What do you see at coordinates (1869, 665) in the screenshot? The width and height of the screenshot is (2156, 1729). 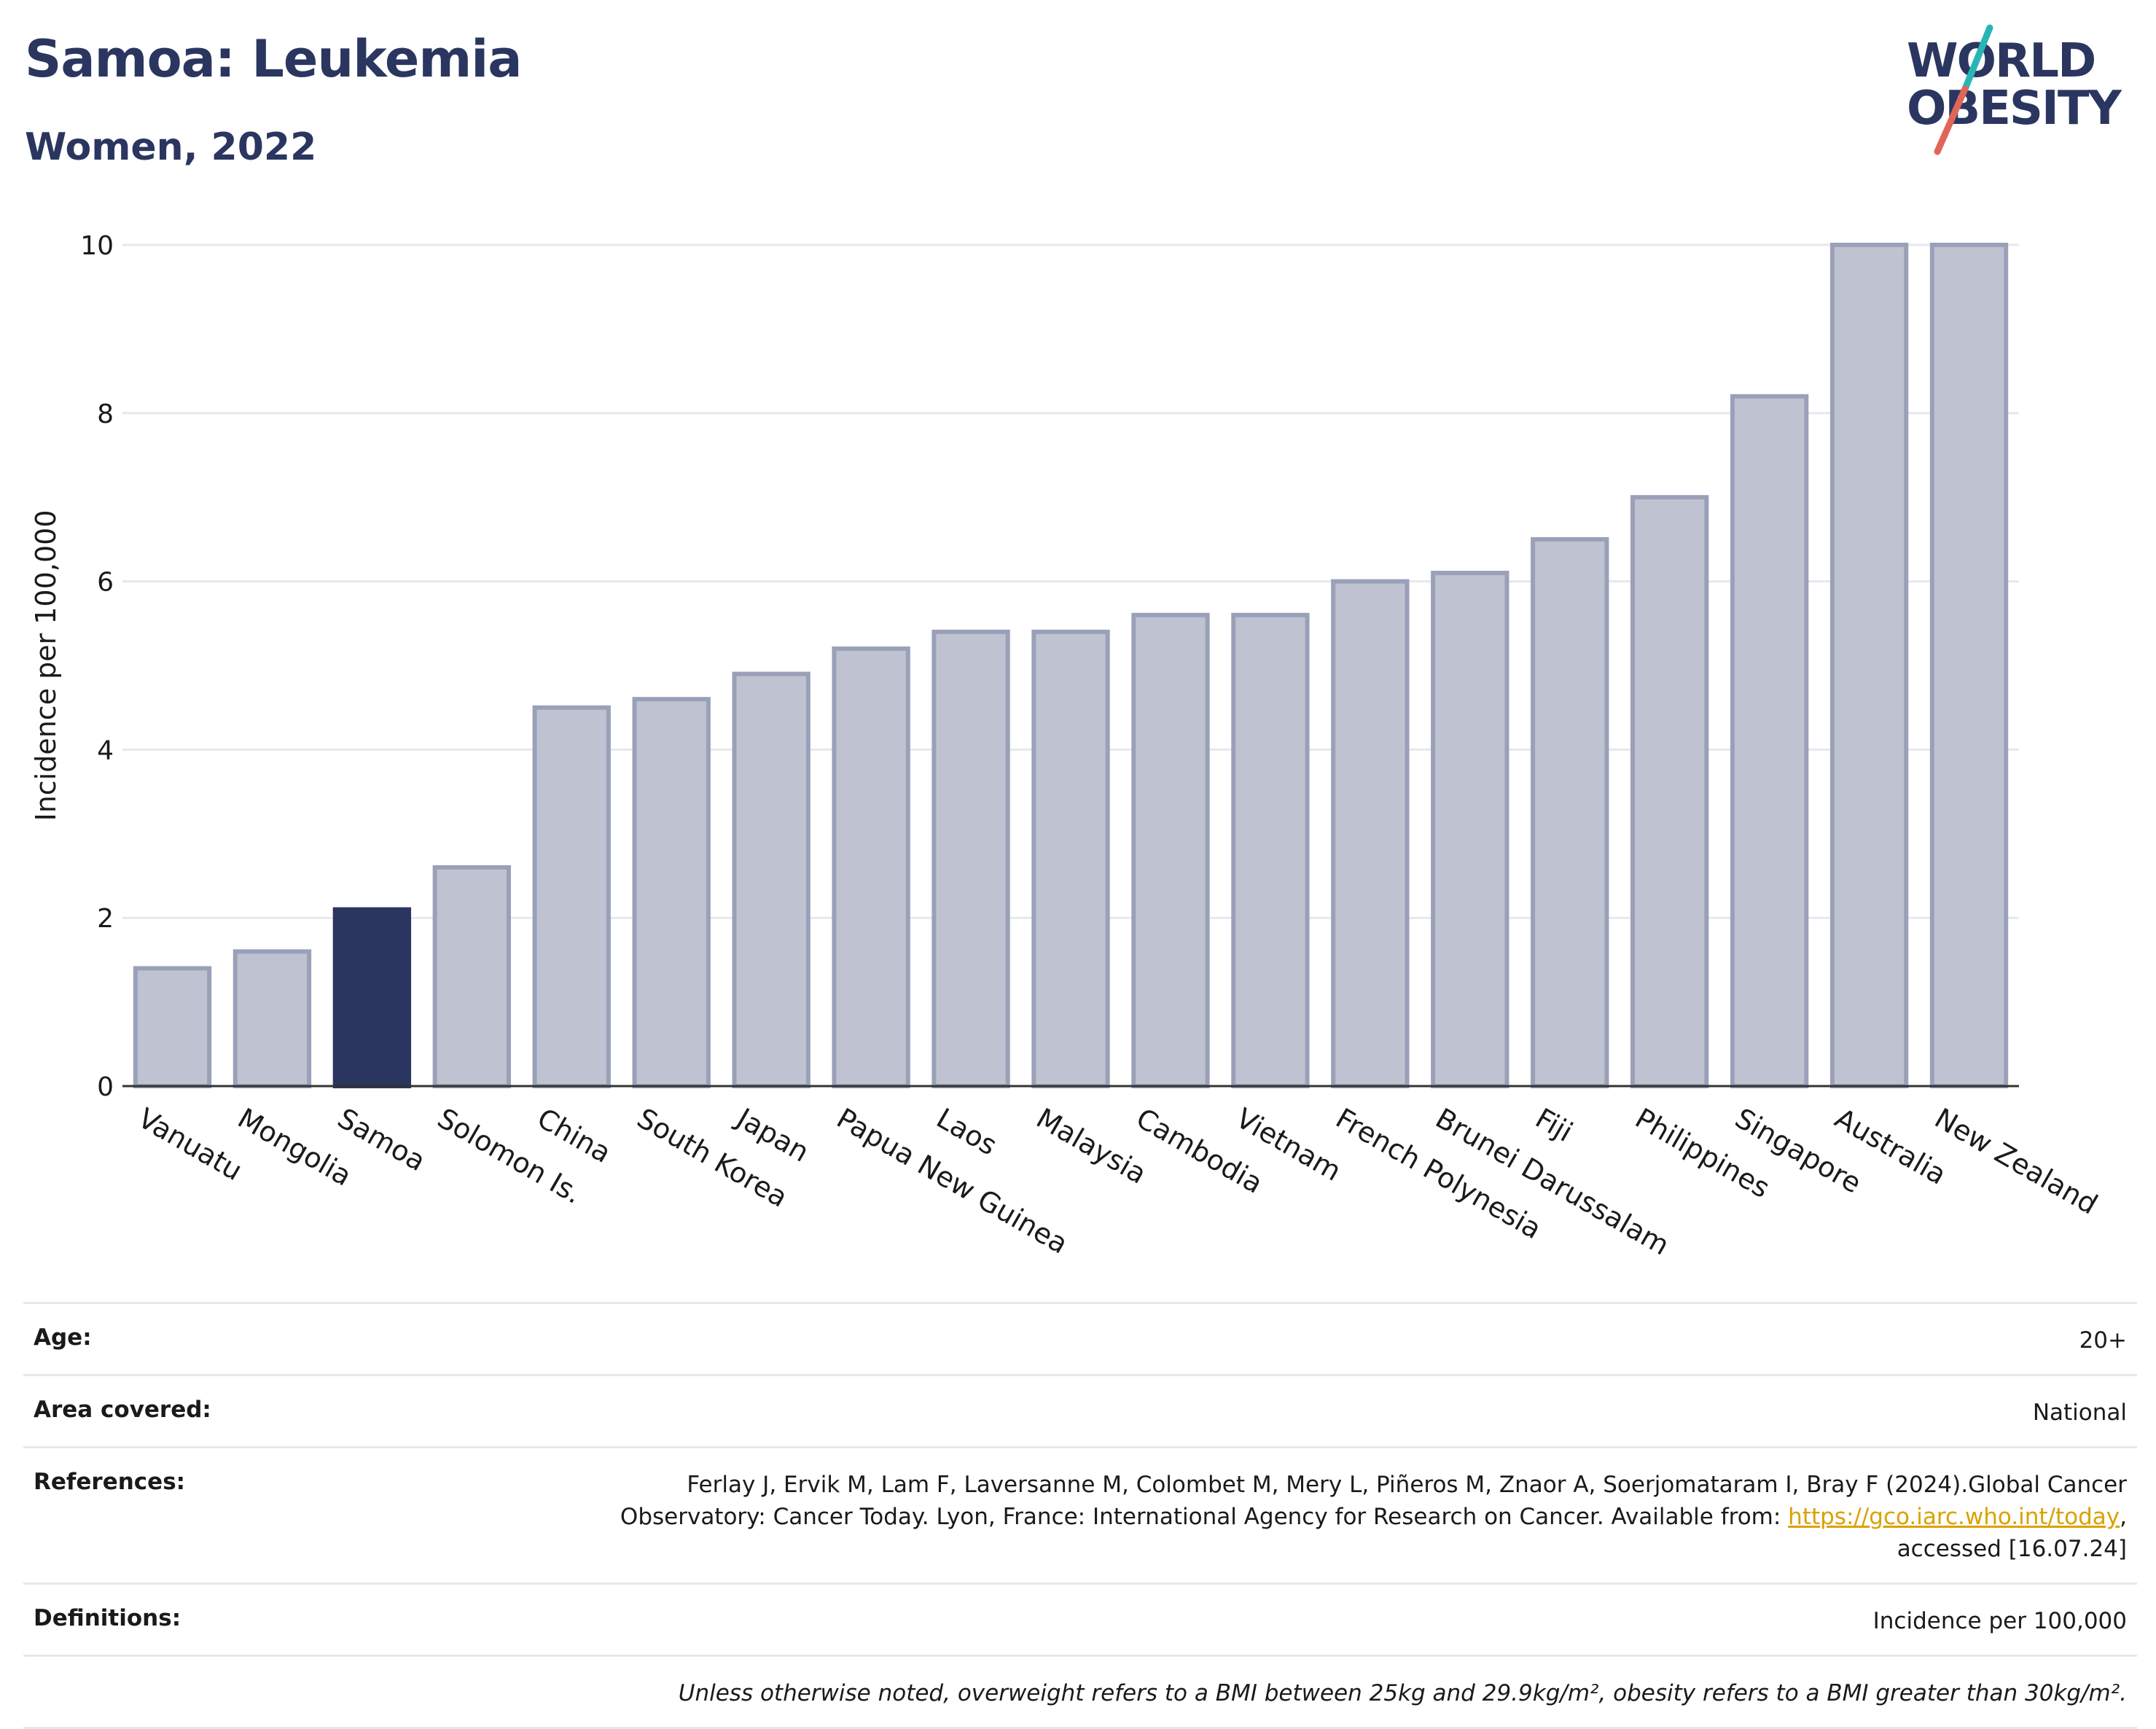 I see `bar-australia` at bounding box center [1869, 665].